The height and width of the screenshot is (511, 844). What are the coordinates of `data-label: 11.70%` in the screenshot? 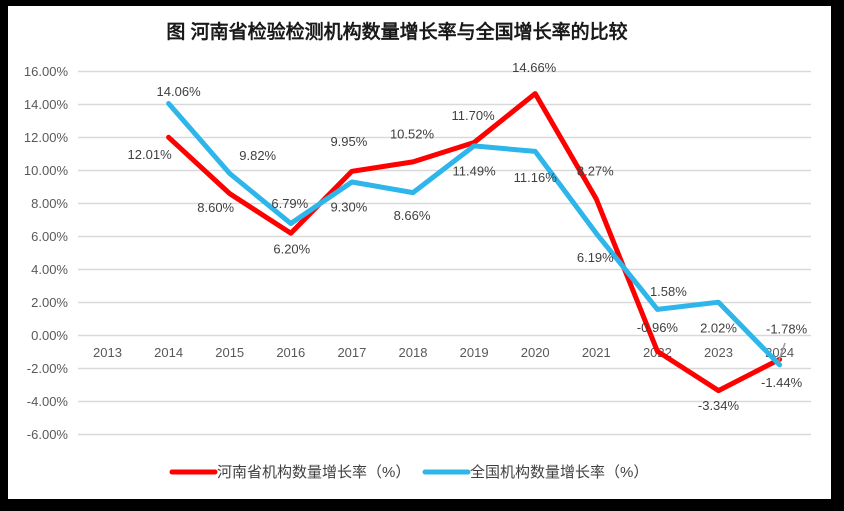 It's located at (474, 115).